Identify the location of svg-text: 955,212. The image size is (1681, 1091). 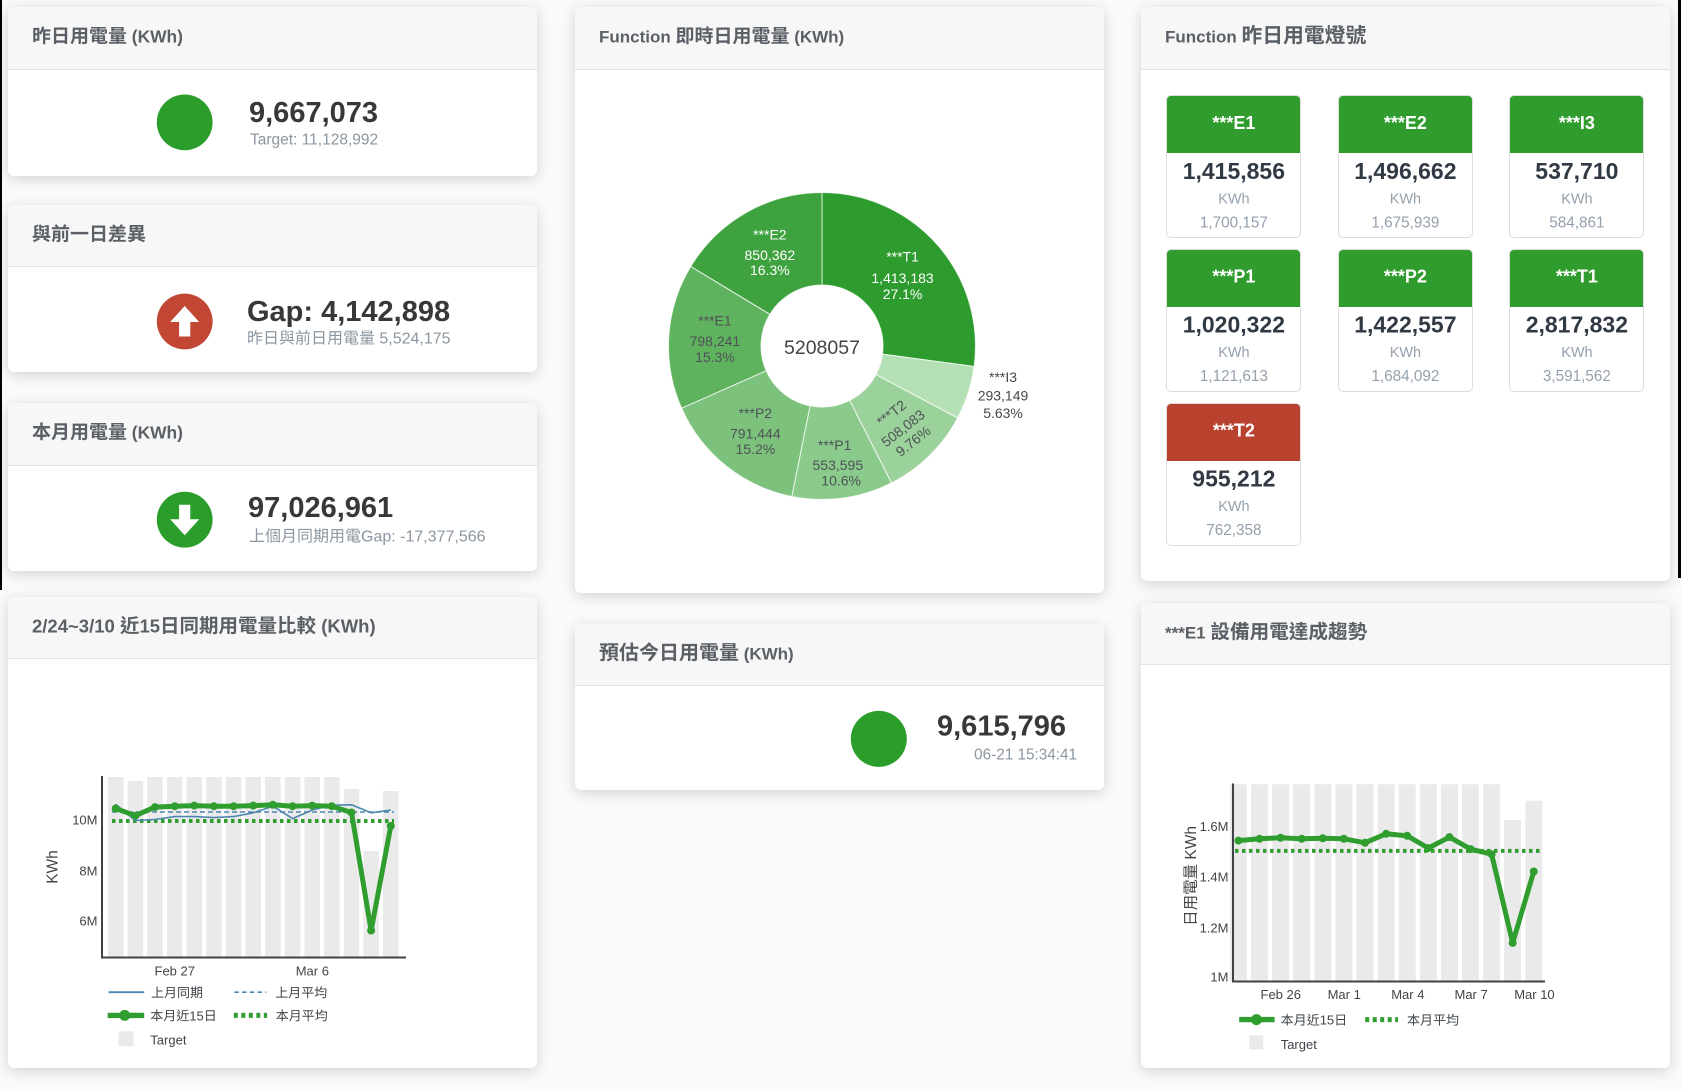
(1233, 479).